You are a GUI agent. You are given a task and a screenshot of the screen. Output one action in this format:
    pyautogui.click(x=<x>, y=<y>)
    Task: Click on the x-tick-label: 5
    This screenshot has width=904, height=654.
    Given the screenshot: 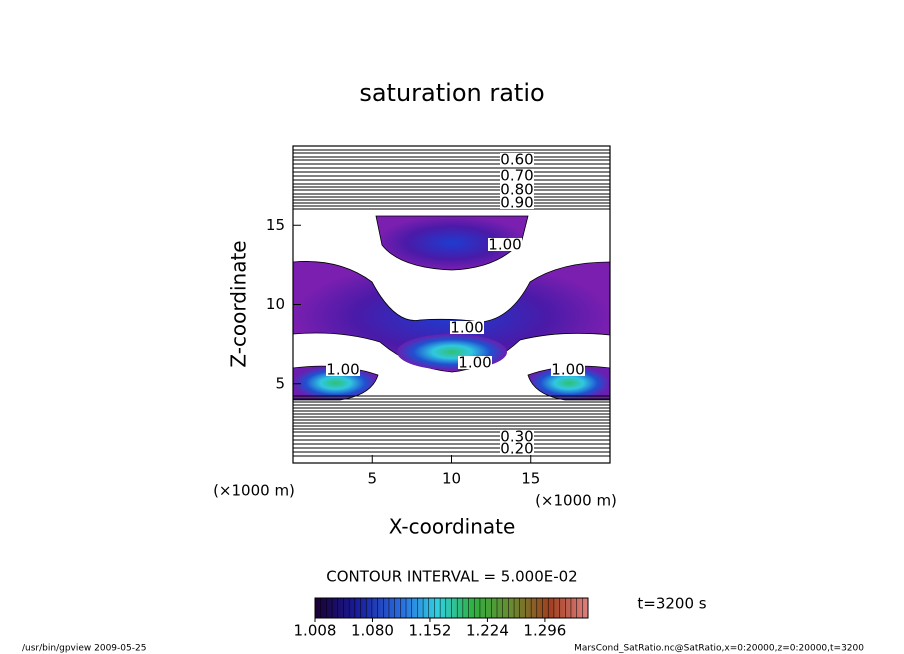 What is the action you would take?
    pyautogui.click(x=372, y=479)
    